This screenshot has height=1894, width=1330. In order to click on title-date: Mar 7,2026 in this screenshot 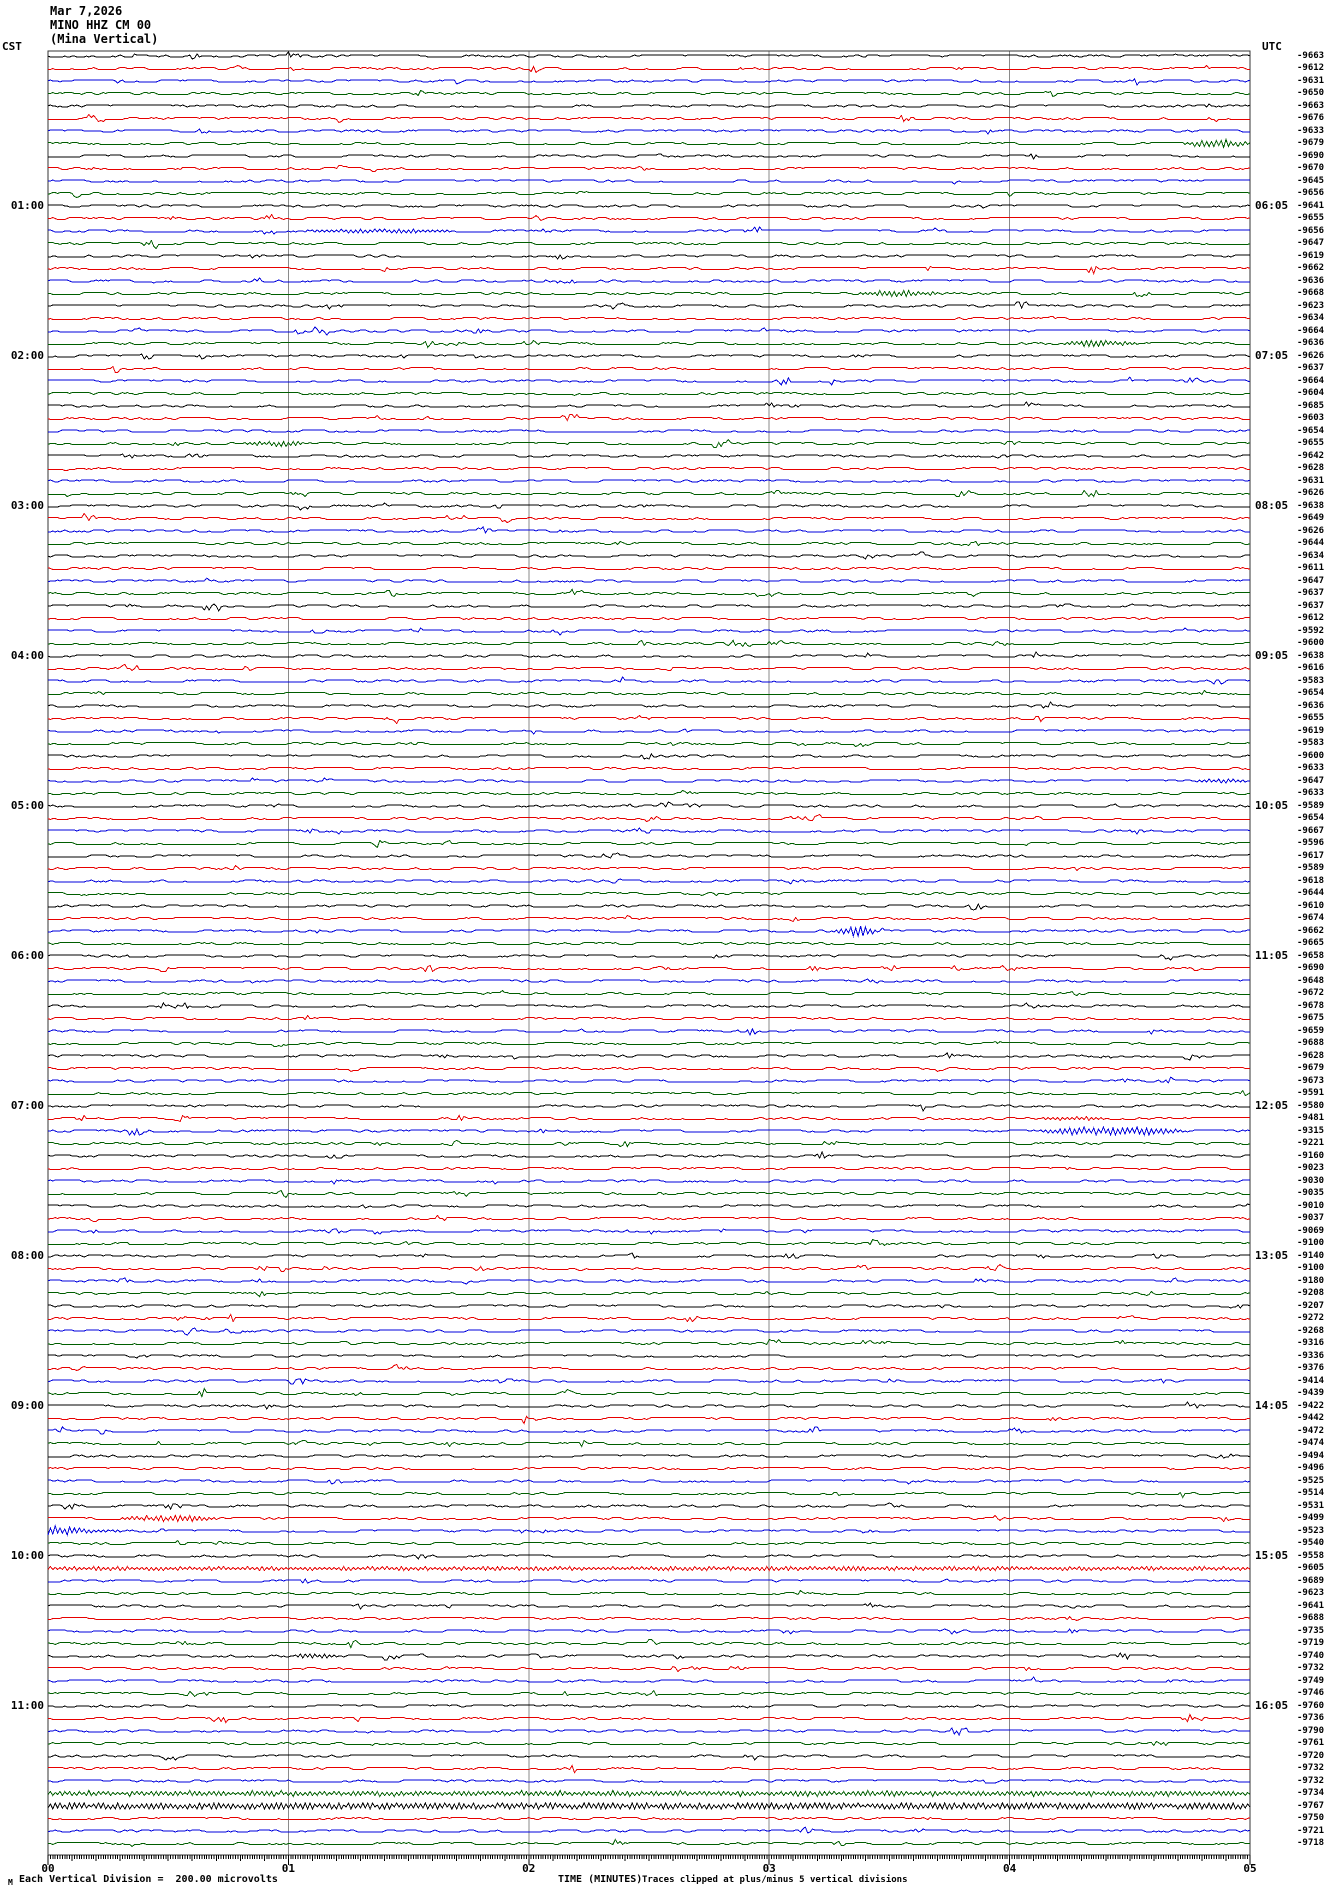, I will do `click(86, 11)`.